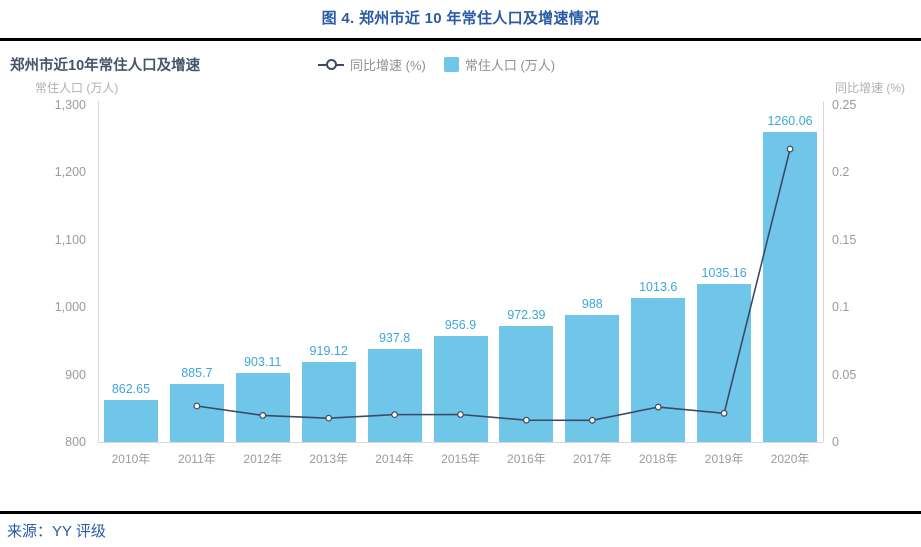  What do you see at coordinates (790, 286) in the screenshot?
I see `bar-2020年` at bounding box center [790, 286].